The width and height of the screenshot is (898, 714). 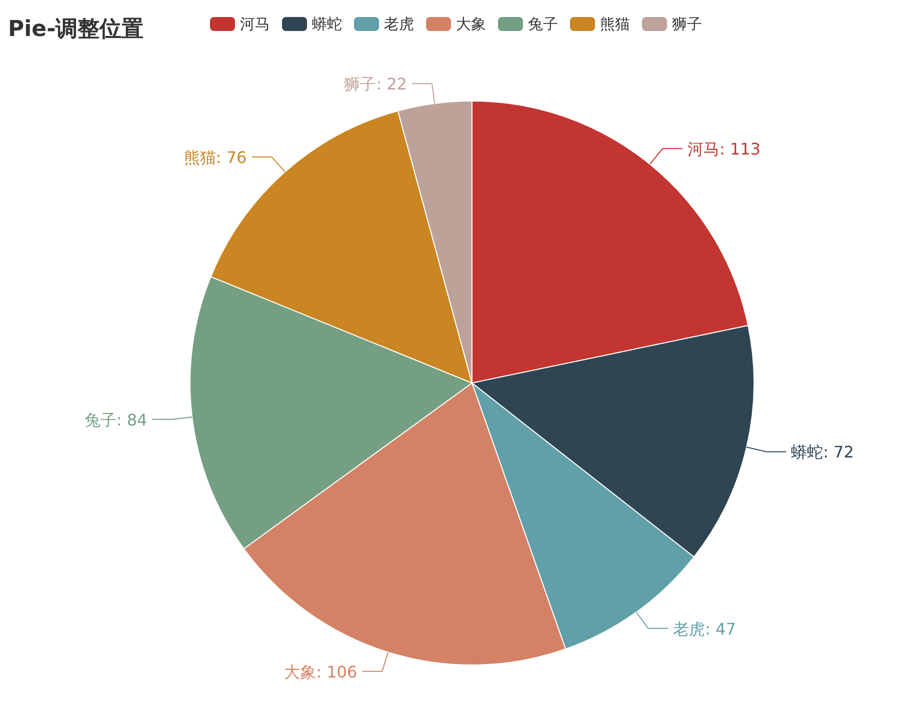 What do you see at coordinates (724, 149) in the screenshot?
I see `data-label: 河马: 113` at bounding box center [724, 149].